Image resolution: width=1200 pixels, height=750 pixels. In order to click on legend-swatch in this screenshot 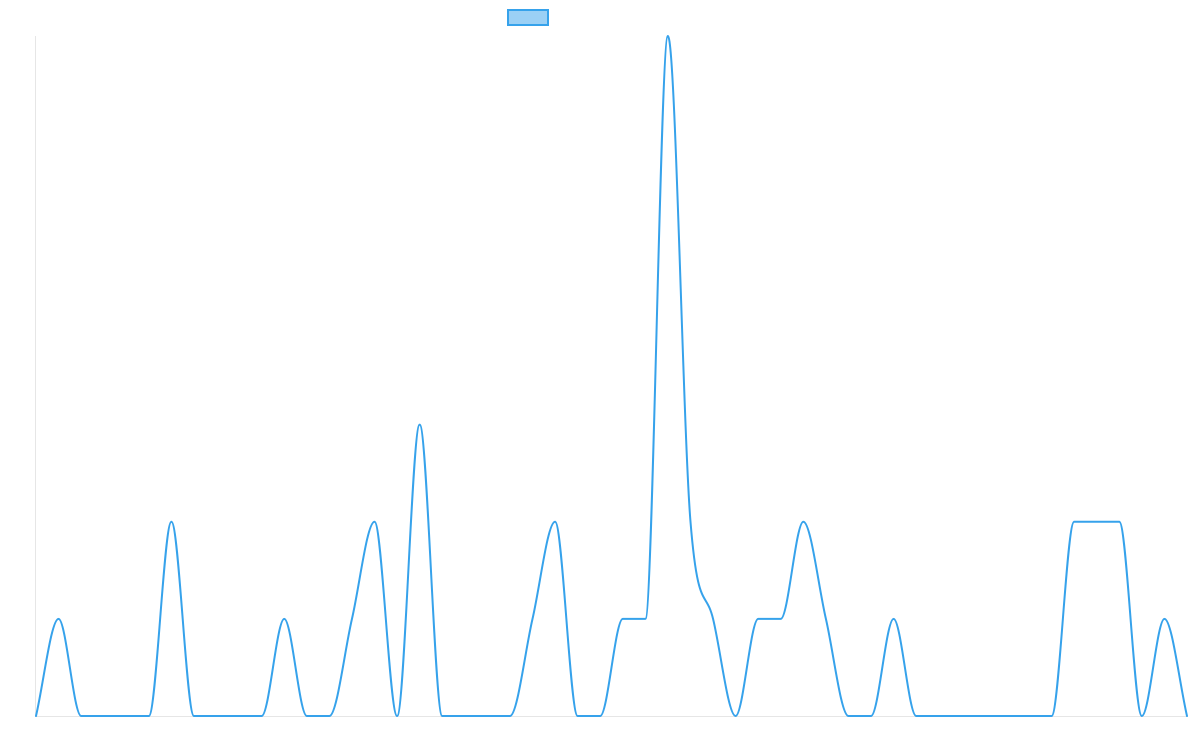, I will do `click(528, 17)`.